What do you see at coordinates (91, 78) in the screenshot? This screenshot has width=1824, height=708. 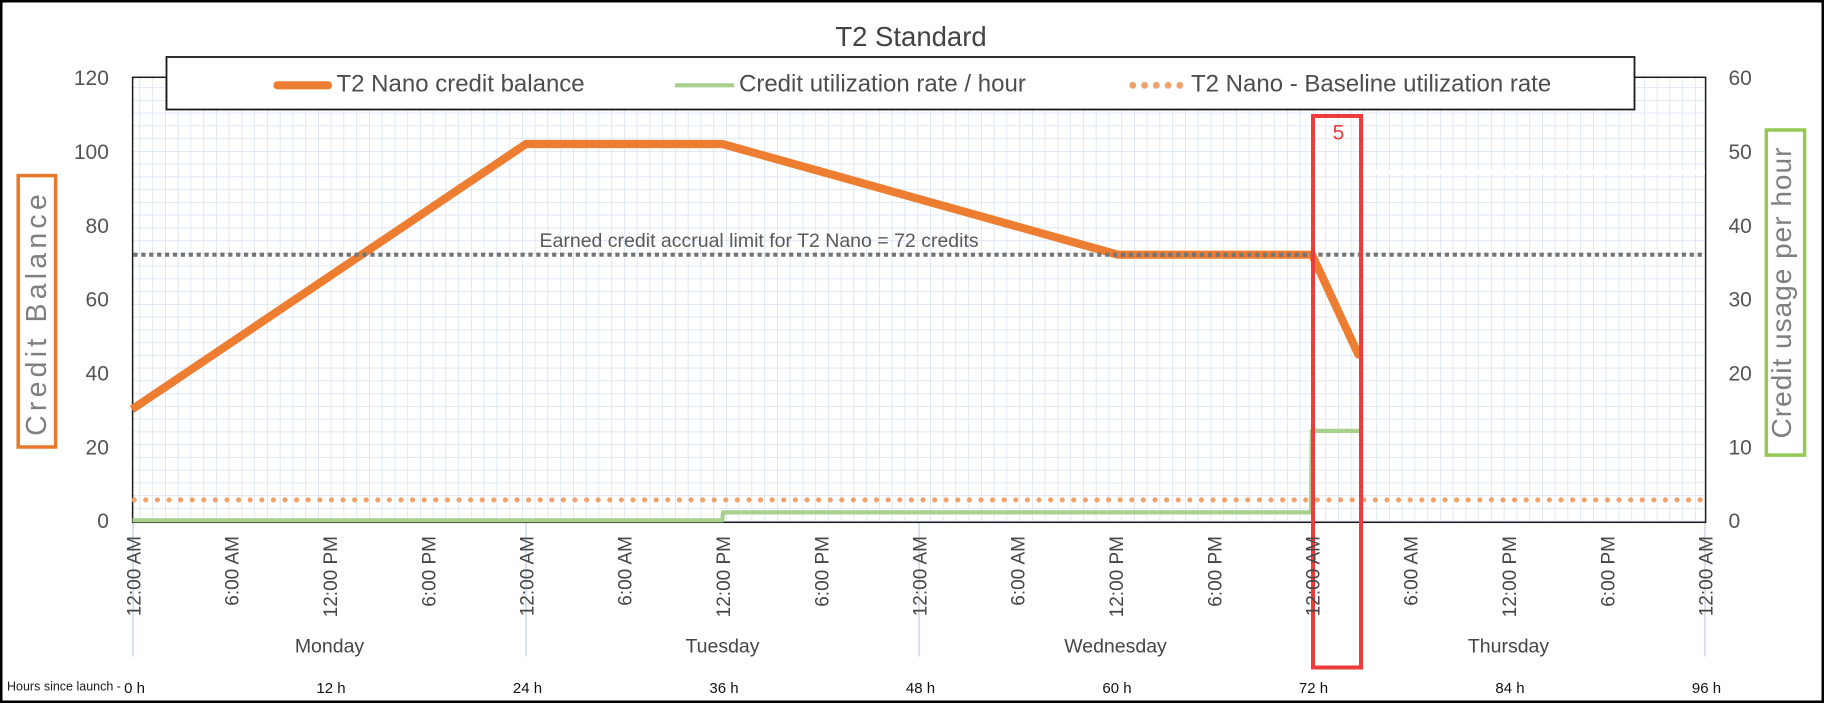 I see `svg-text: 120` at bounding box center [91, 78].